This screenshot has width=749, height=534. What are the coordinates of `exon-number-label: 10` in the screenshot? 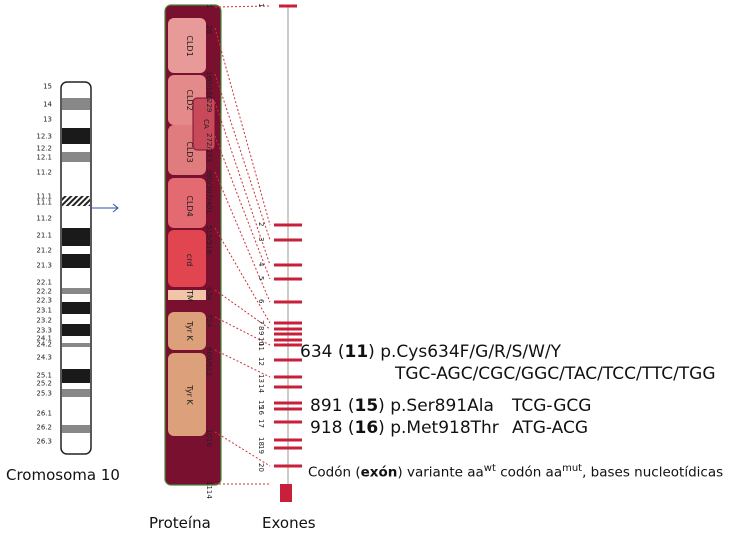 It's located at (261, 341).